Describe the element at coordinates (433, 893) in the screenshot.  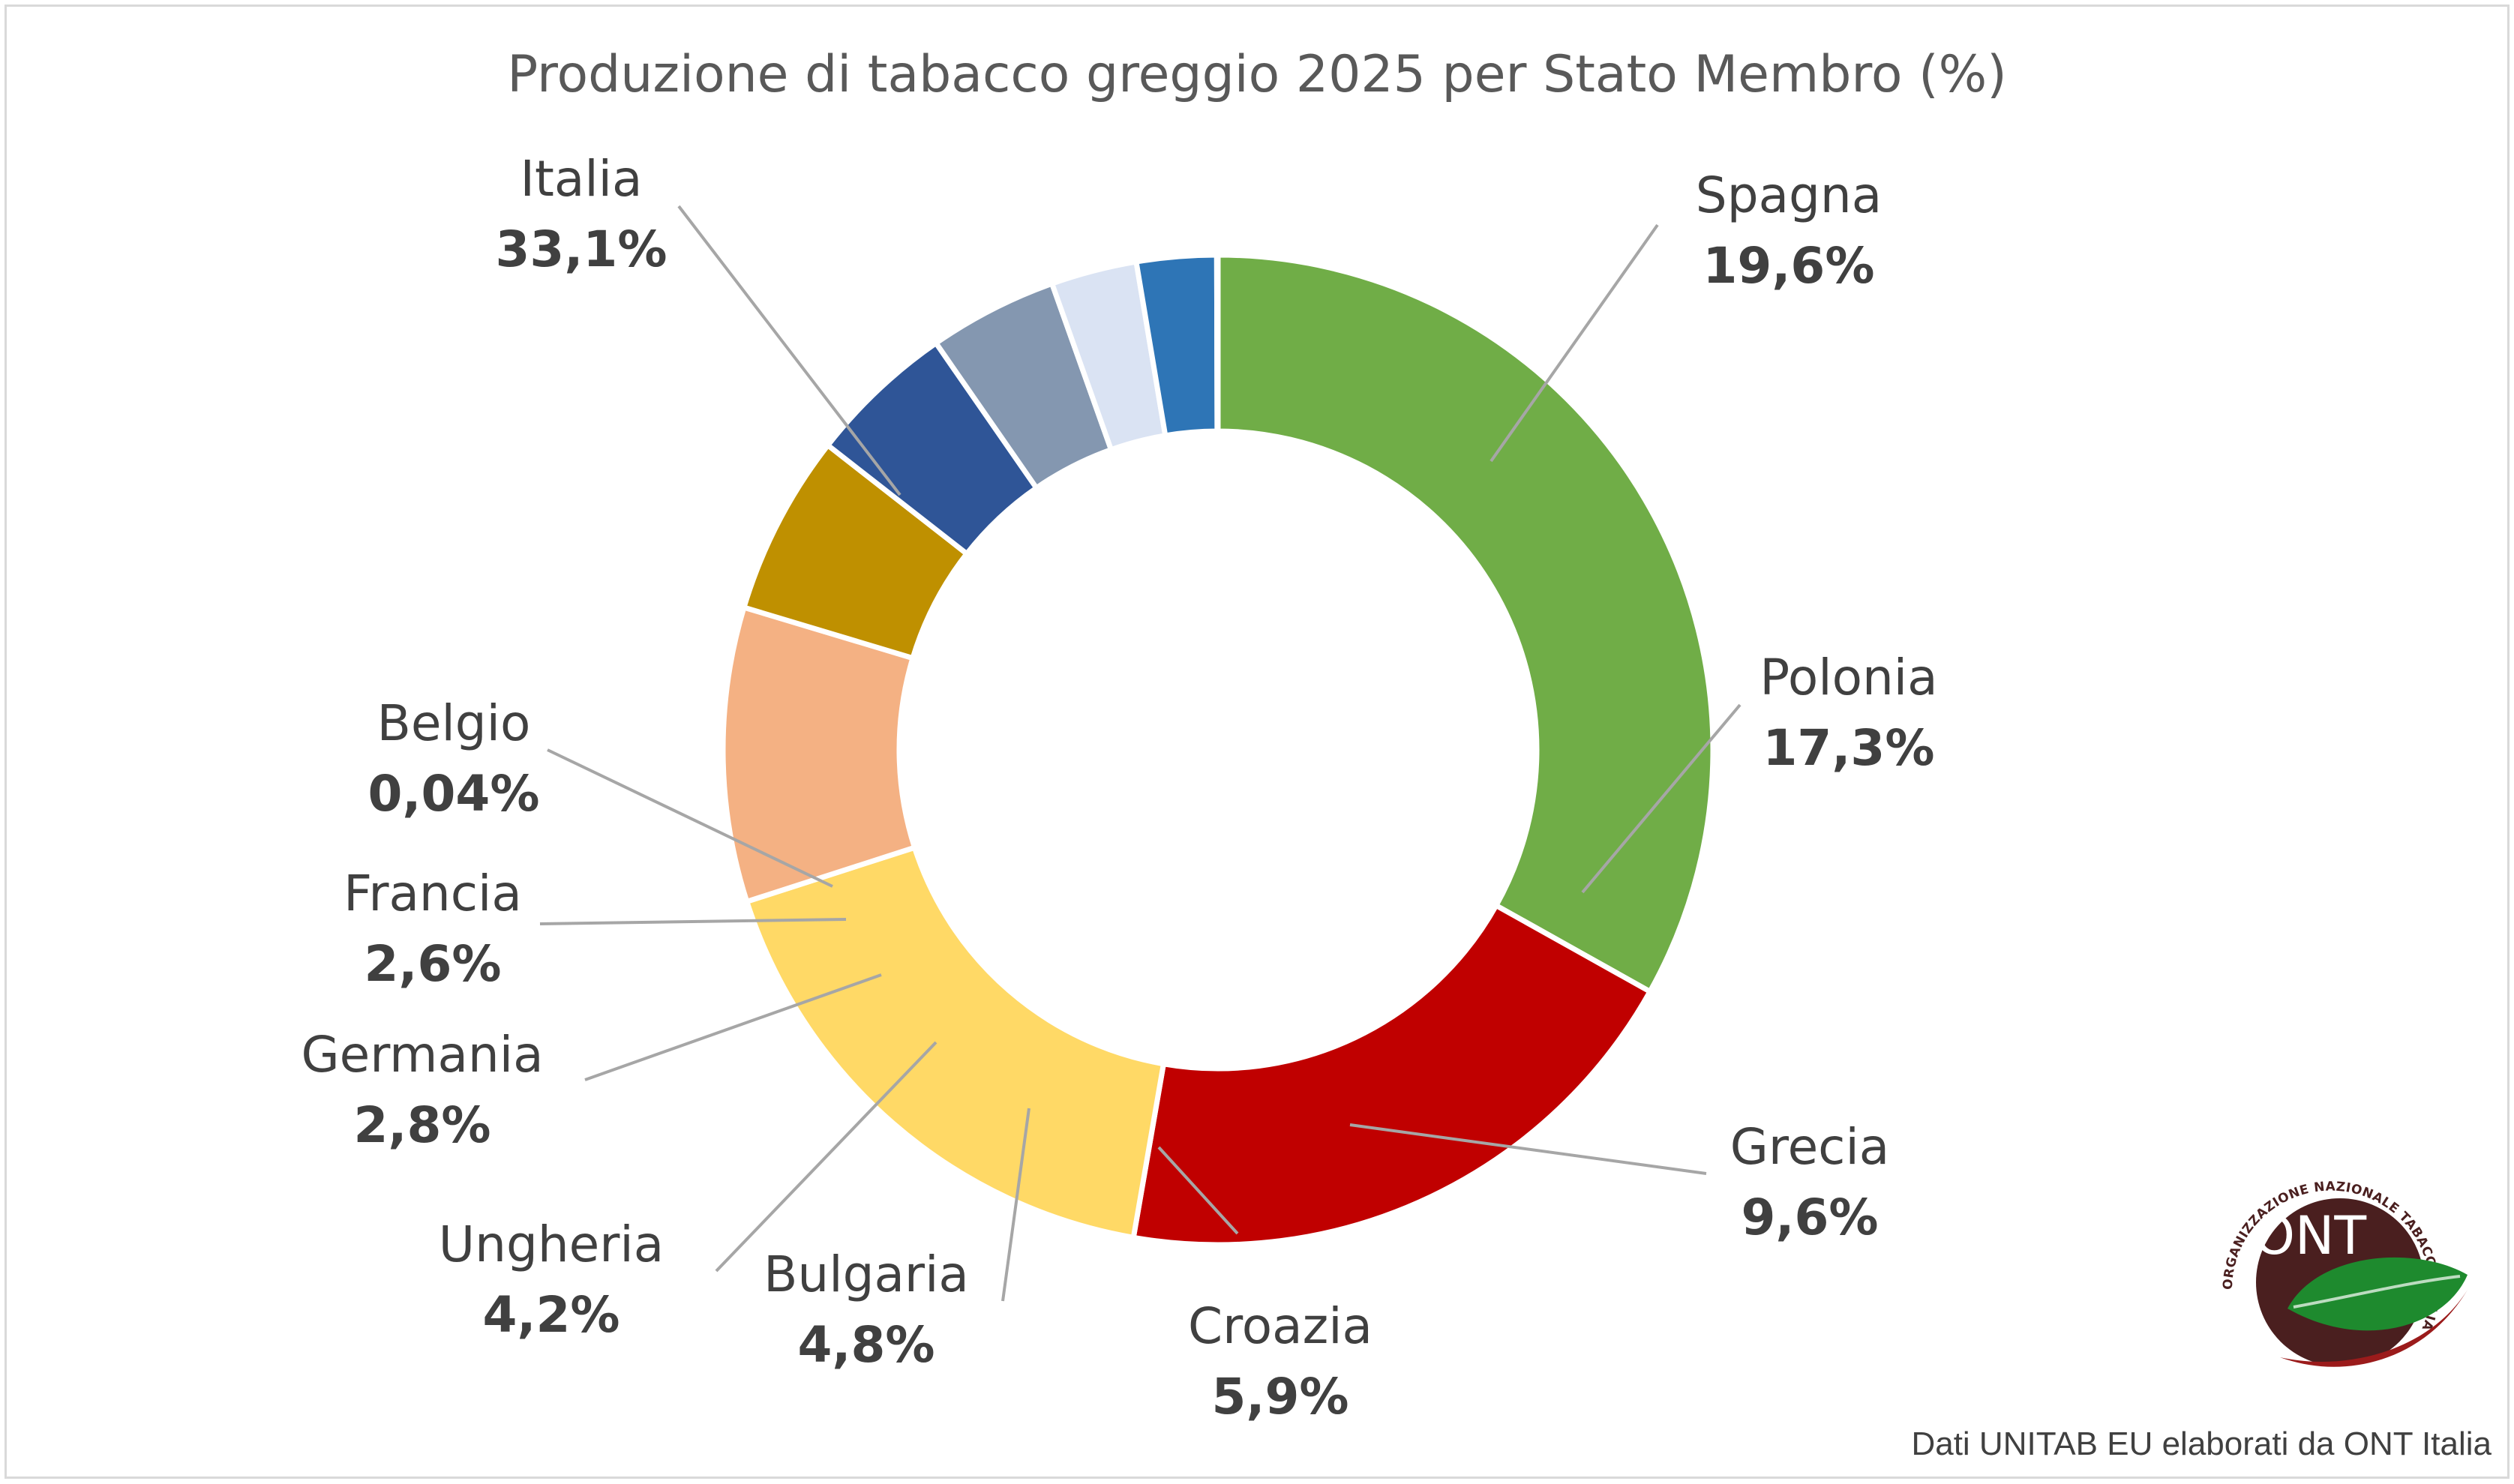
I see `label-name: Francia` at that location.